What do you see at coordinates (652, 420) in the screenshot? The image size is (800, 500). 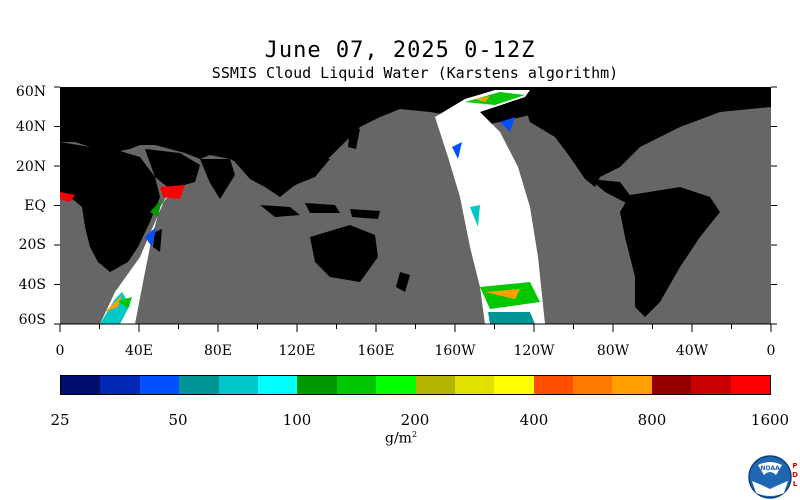 I see `colorbar-label: 800` at bounding box center [652, 420].